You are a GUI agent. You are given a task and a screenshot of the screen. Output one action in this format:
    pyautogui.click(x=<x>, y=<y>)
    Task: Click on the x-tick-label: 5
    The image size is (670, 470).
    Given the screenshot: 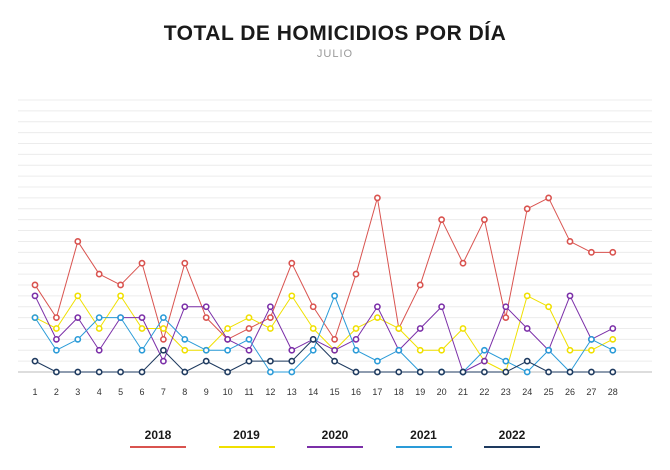 What is the action you would take?
    pyautogui.click(x=120, y=392)
    